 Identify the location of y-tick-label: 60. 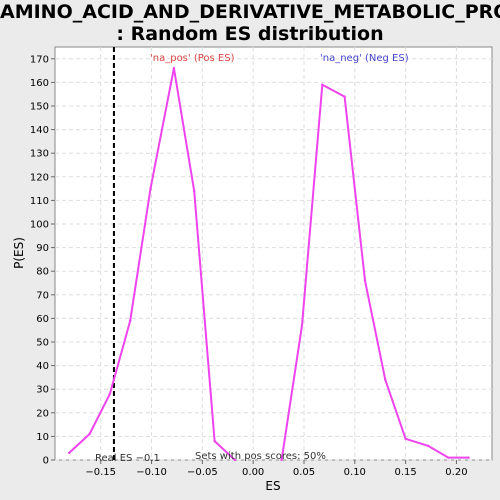
(42, 319).